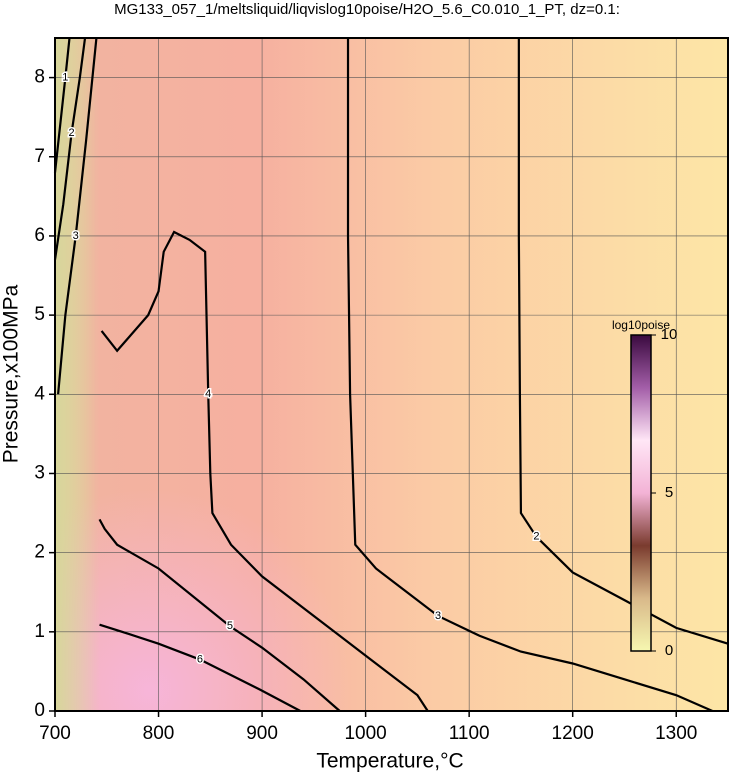  I want to click on x-tick-label: 1000, so click(365, 733).